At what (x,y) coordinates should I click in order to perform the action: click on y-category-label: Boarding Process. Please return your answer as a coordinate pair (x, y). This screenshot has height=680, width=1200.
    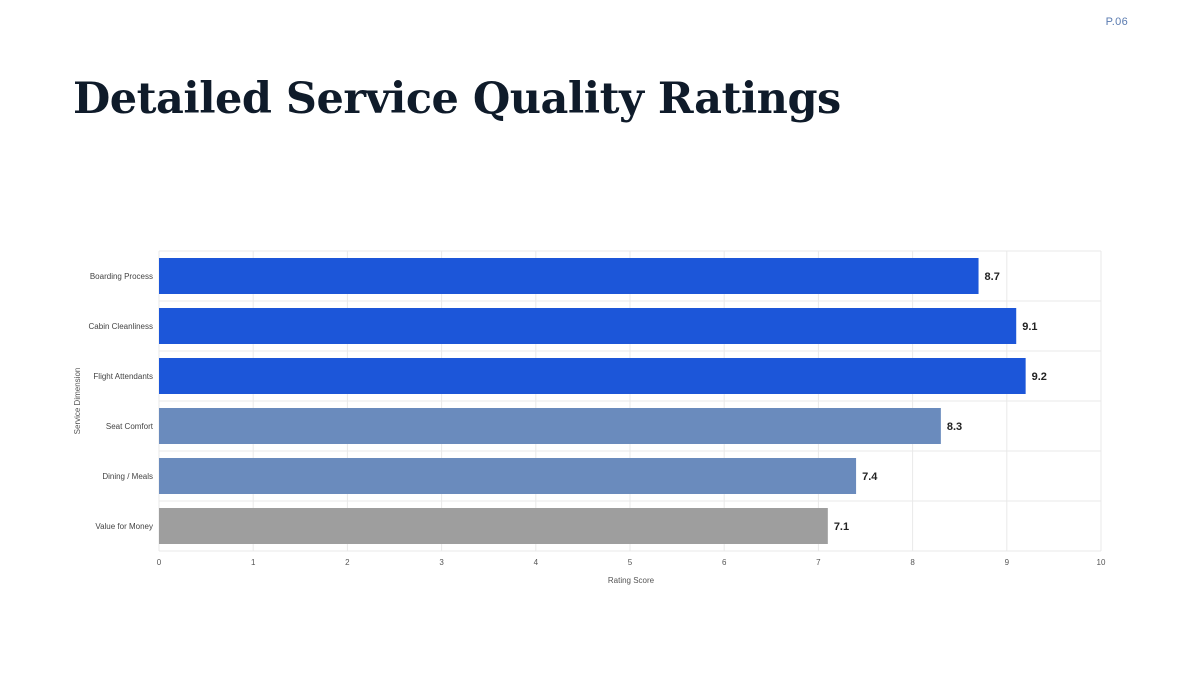
    Looking at the image, I should click on (121, 276).